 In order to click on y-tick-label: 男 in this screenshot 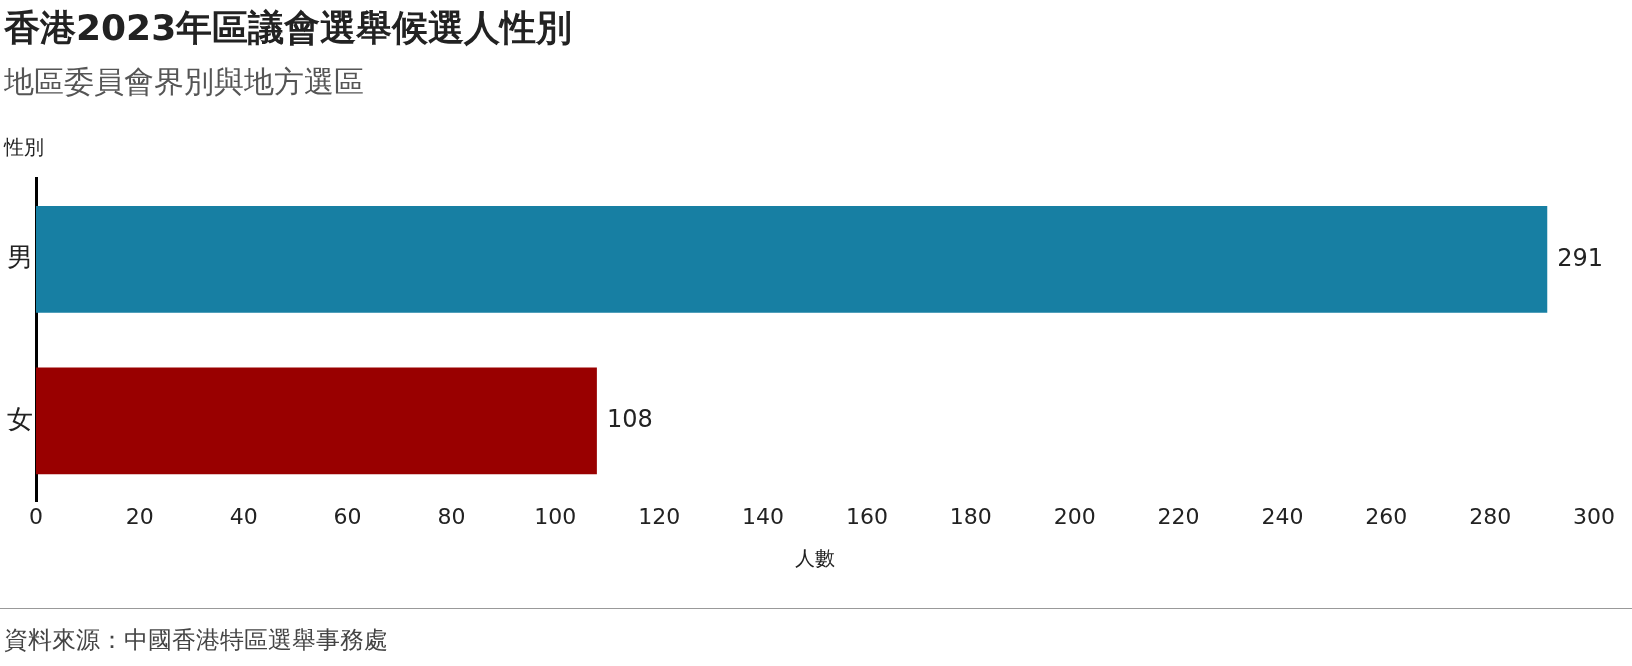, I will do `click(20, 257)`.